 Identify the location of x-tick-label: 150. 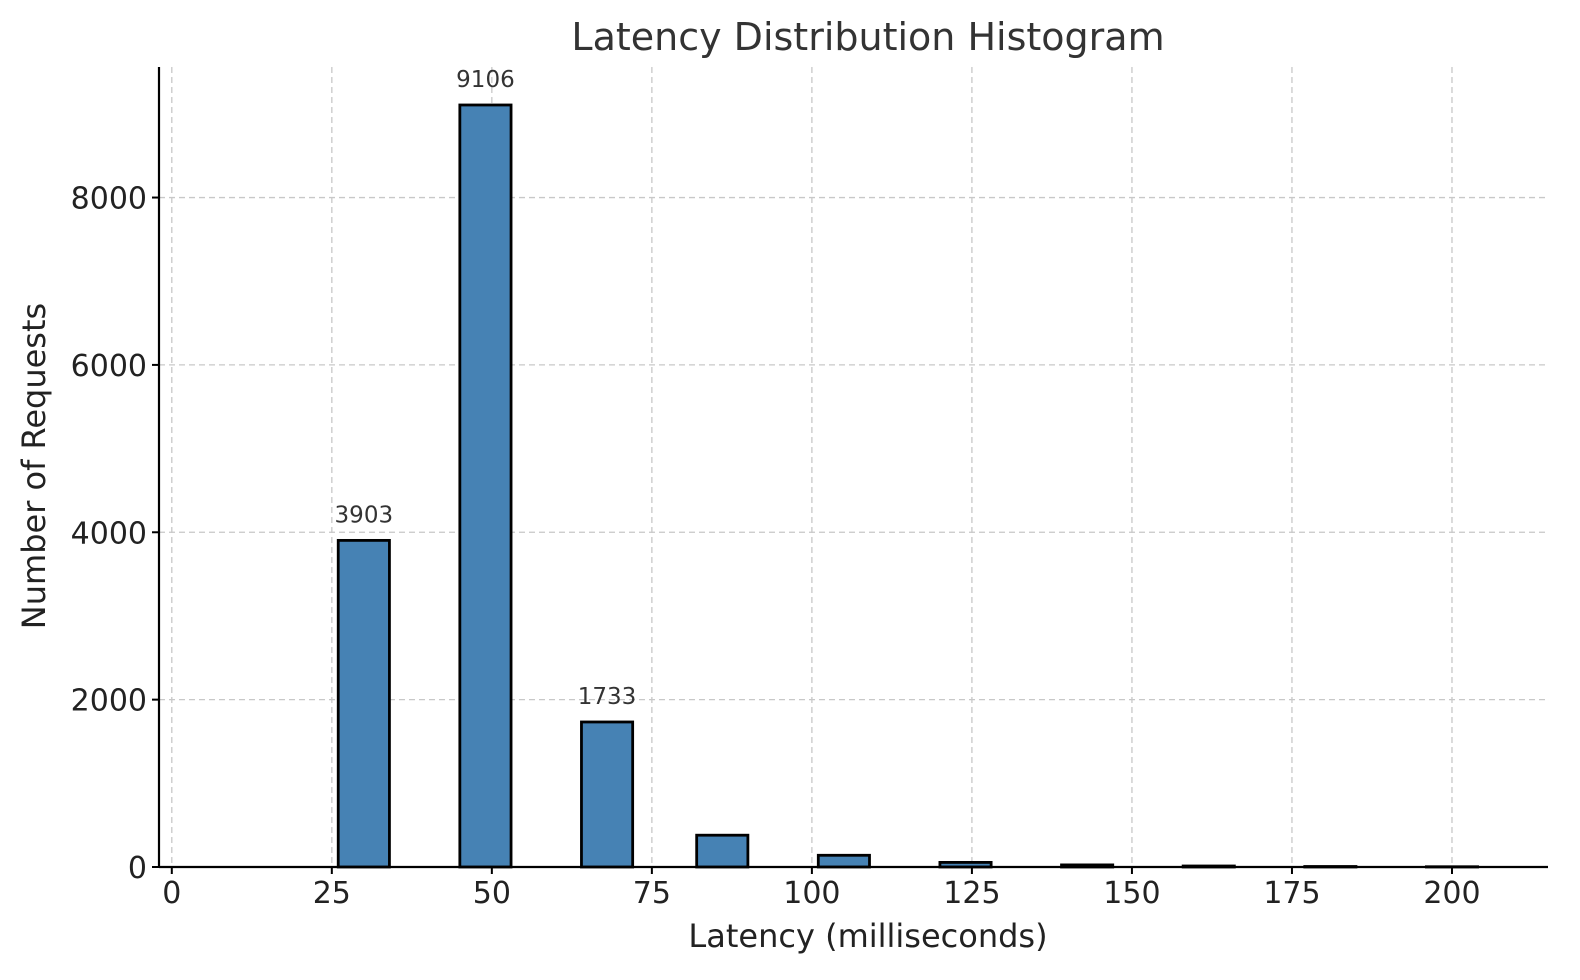
(1131, 893).